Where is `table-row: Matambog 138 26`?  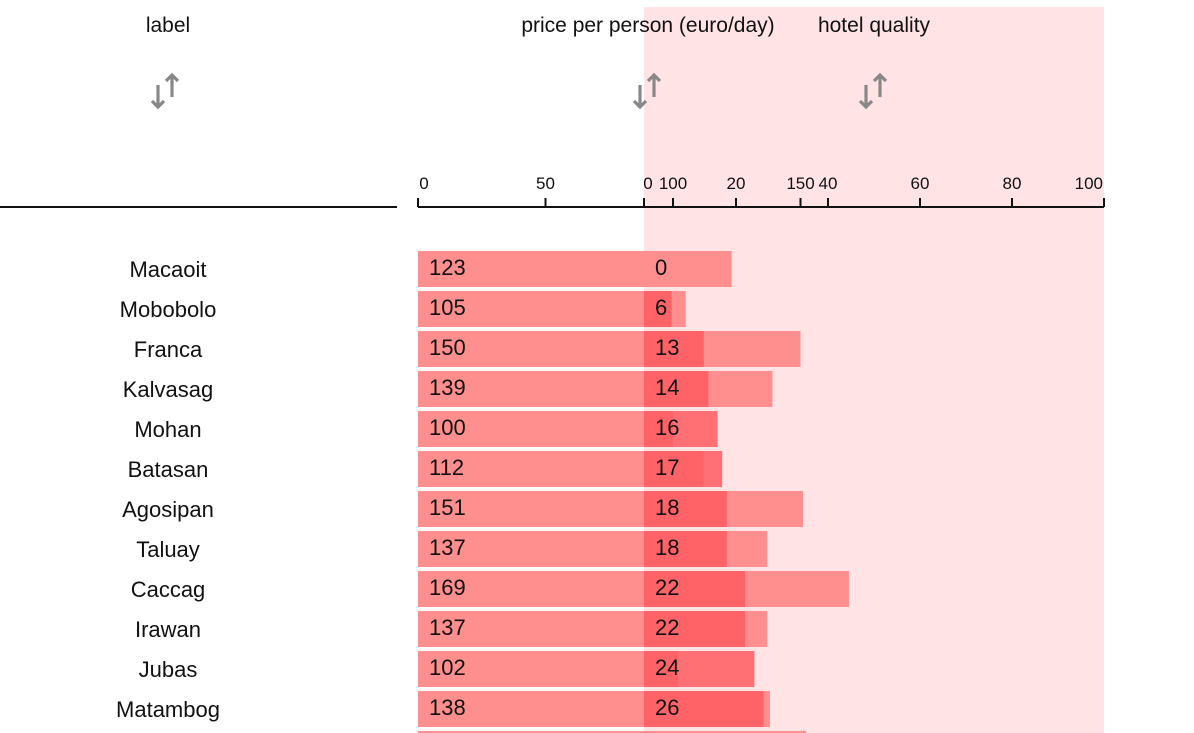 table-row: Matambog 138 26 is located at coordinates (443, 709).